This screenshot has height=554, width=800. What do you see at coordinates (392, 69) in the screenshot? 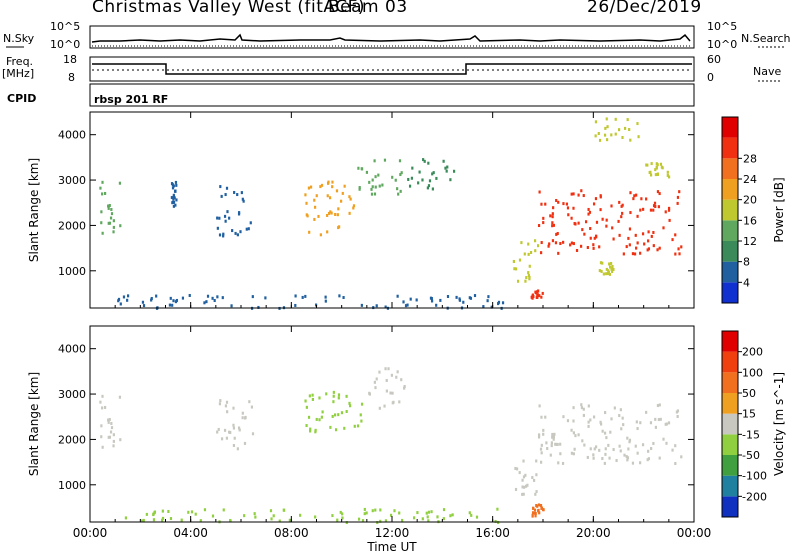
I see `freq-trace` at bounding box center [392, 69].